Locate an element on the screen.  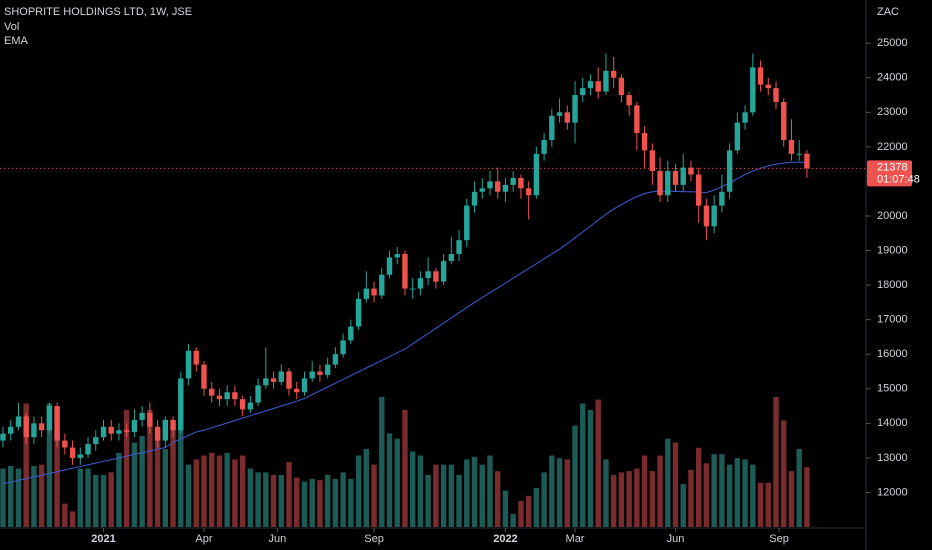
y-tick-label: 12000 is located at coordinates (892, 492).